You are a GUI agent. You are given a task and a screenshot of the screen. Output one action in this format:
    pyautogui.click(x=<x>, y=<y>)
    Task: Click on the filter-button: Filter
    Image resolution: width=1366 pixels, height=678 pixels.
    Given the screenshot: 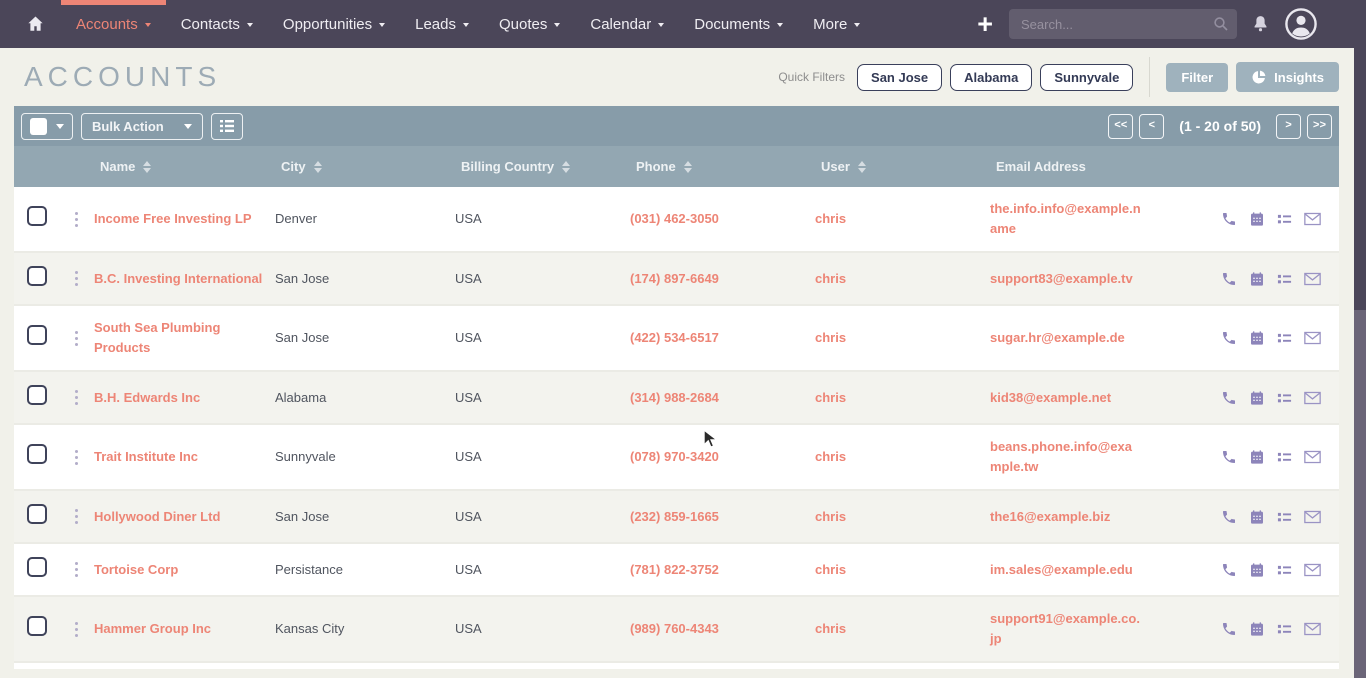 What is the action you would take?
    pyautogui.click(x=1197, y=77)
    